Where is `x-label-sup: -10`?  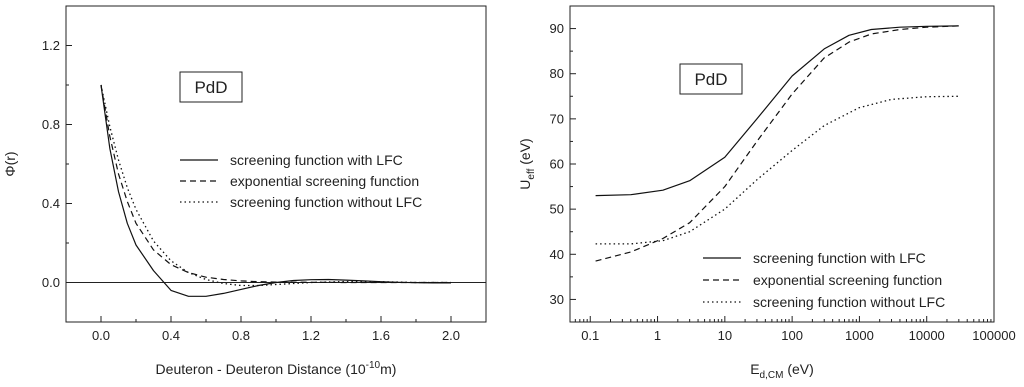
x-label-sup: -10 is located at coordinates (373, 365).